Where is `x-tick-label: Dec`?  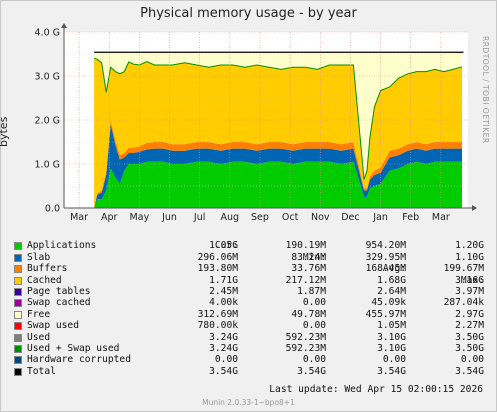
x-tick-label: Dec is located at coordinates (350, 217).